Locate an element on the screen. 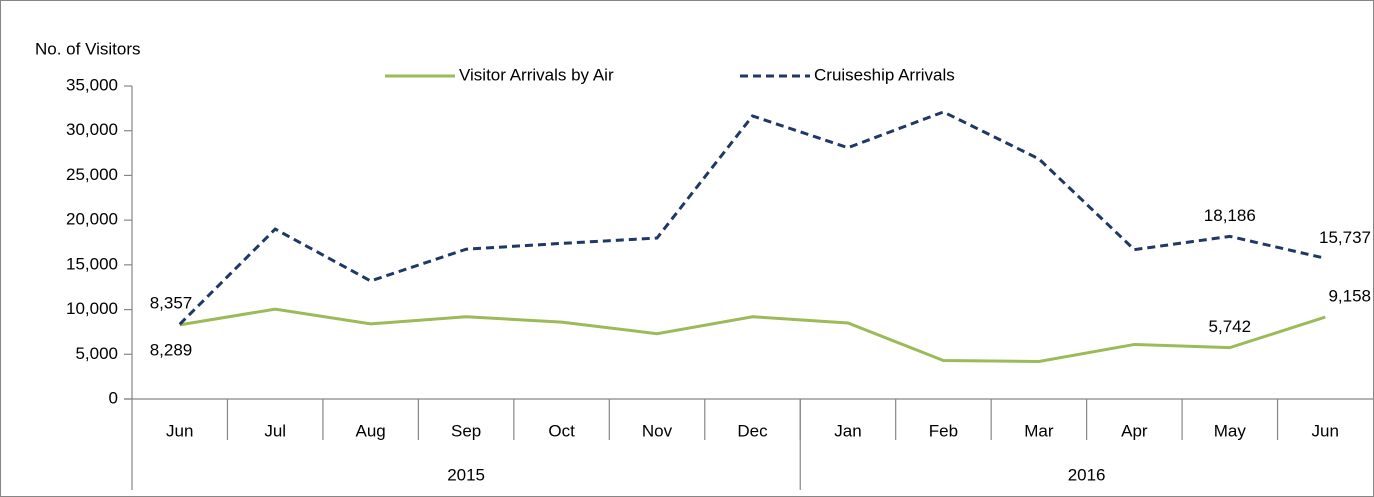 The width and height of the screenshot is (1374, 497). x-tick-label: Dec is located at coordinates (752, 430).